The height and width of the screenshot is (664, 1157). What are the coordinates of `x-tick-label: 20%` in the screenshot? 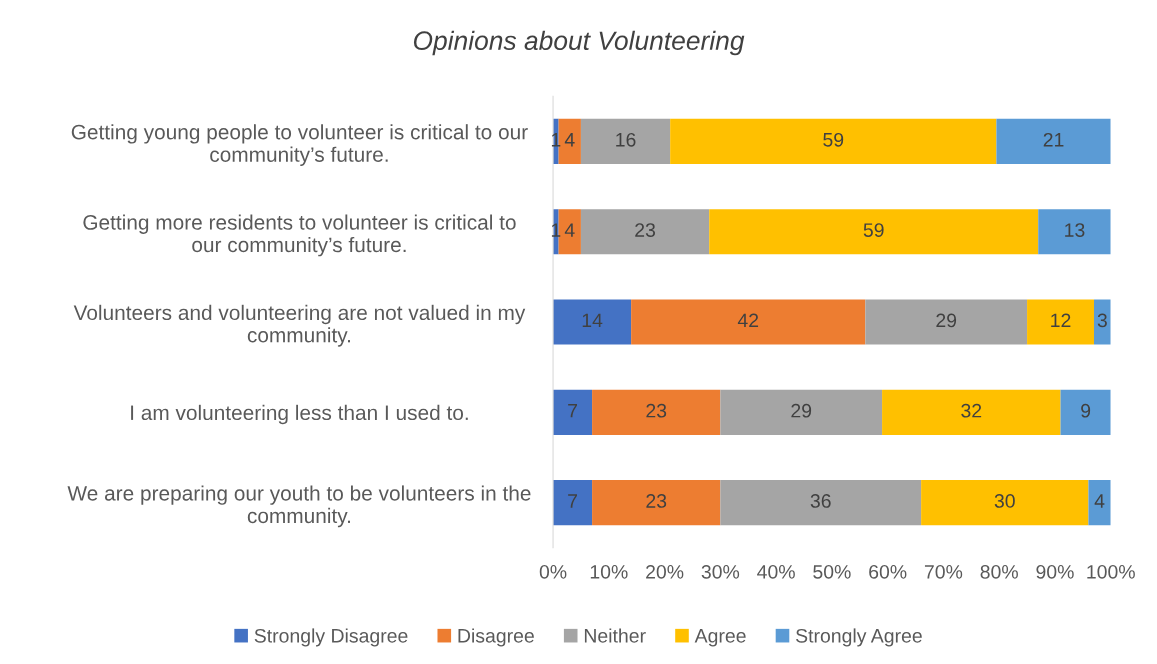 It's located at (665, 571).